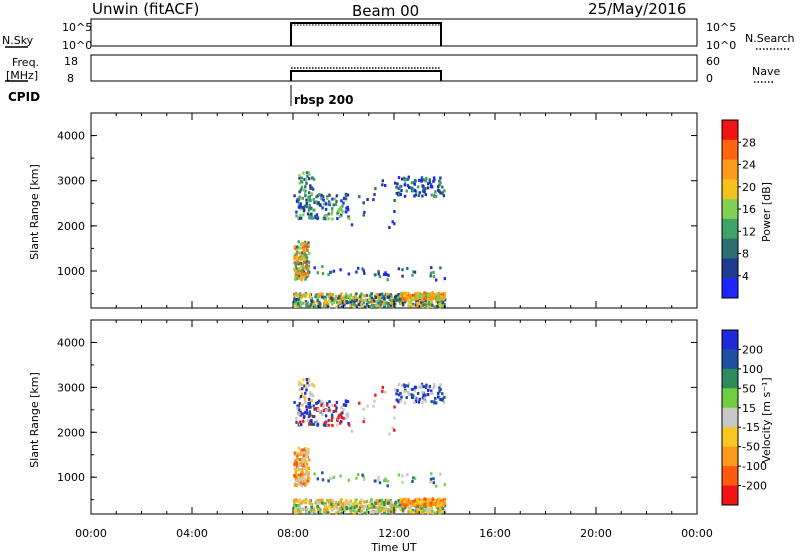  I want to click on colorbar-segment, so click(730, 150).